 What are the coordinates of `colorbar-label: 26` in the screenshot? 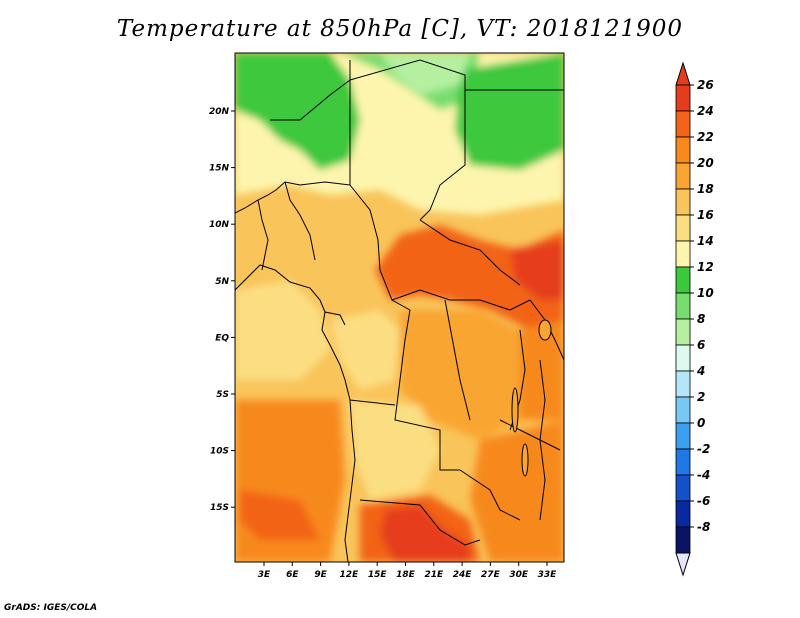 It's located at (705, 85).